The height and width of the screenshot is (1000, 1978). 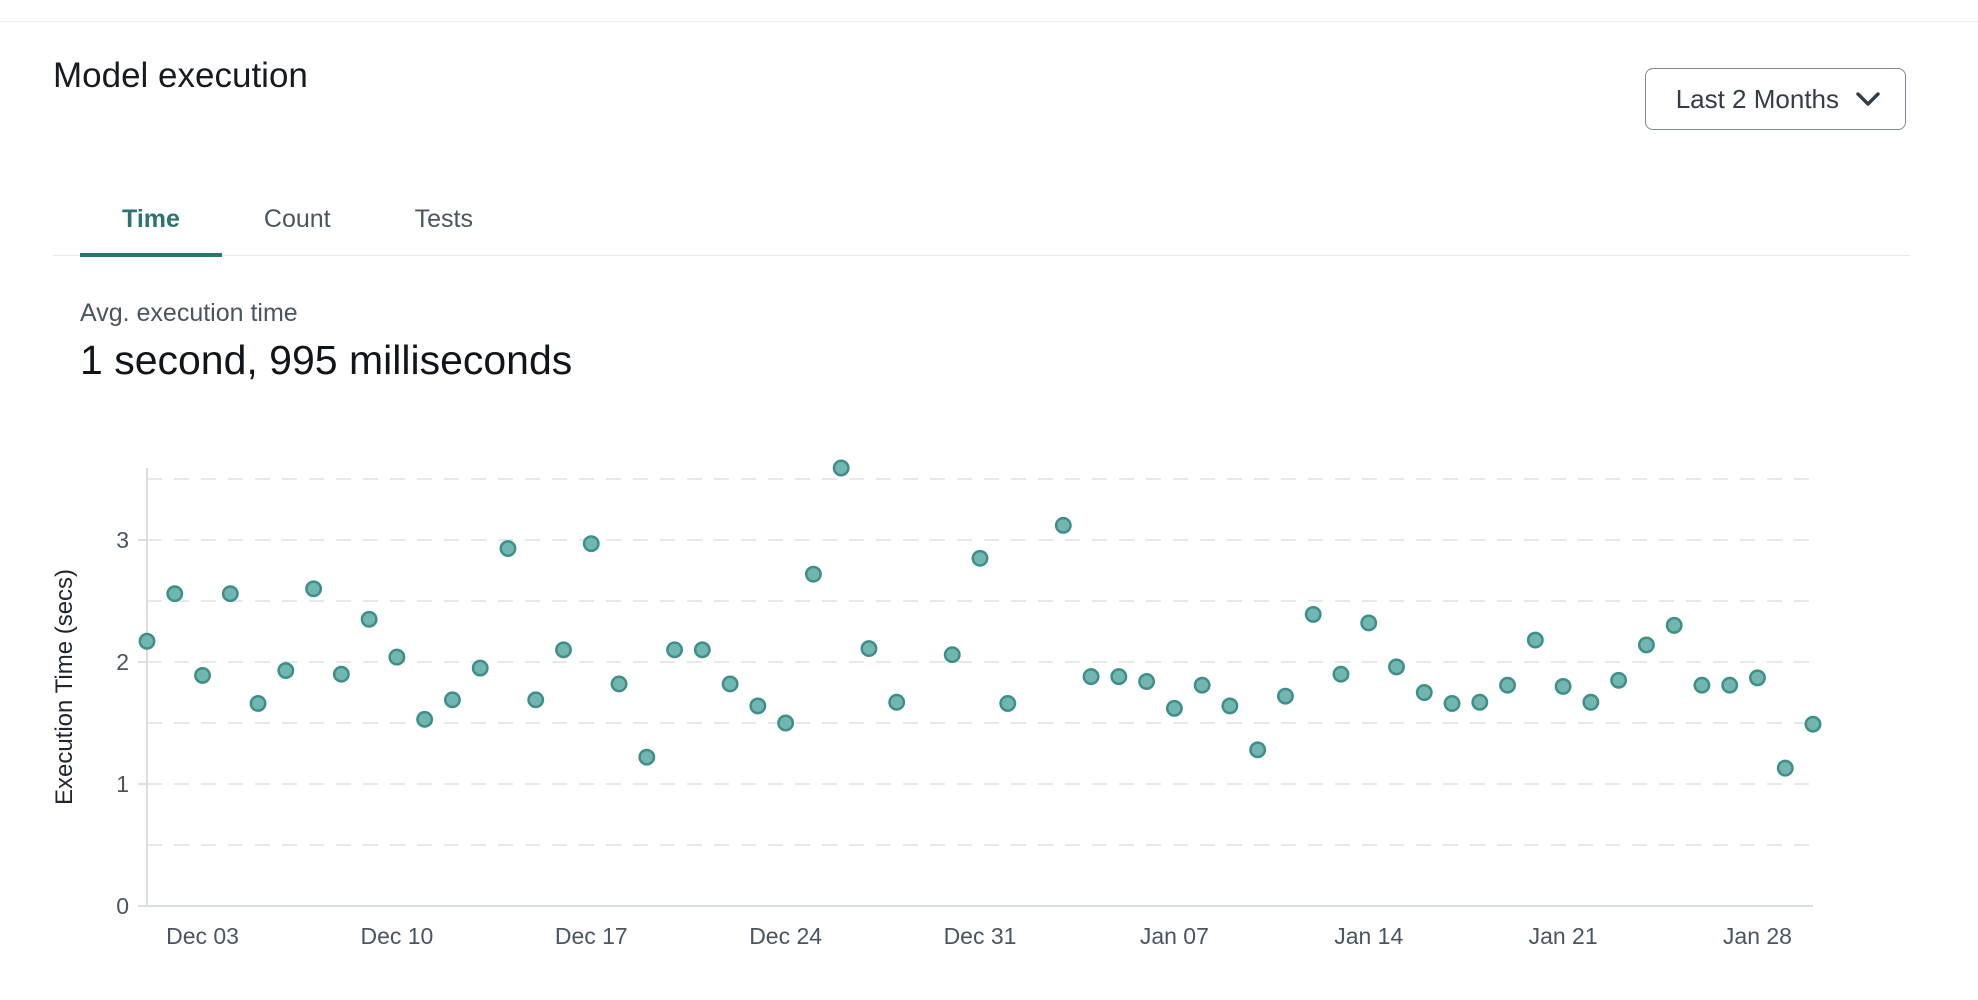 I want to click on x-tick-label: Dec 10, so click(x=396, y=936).